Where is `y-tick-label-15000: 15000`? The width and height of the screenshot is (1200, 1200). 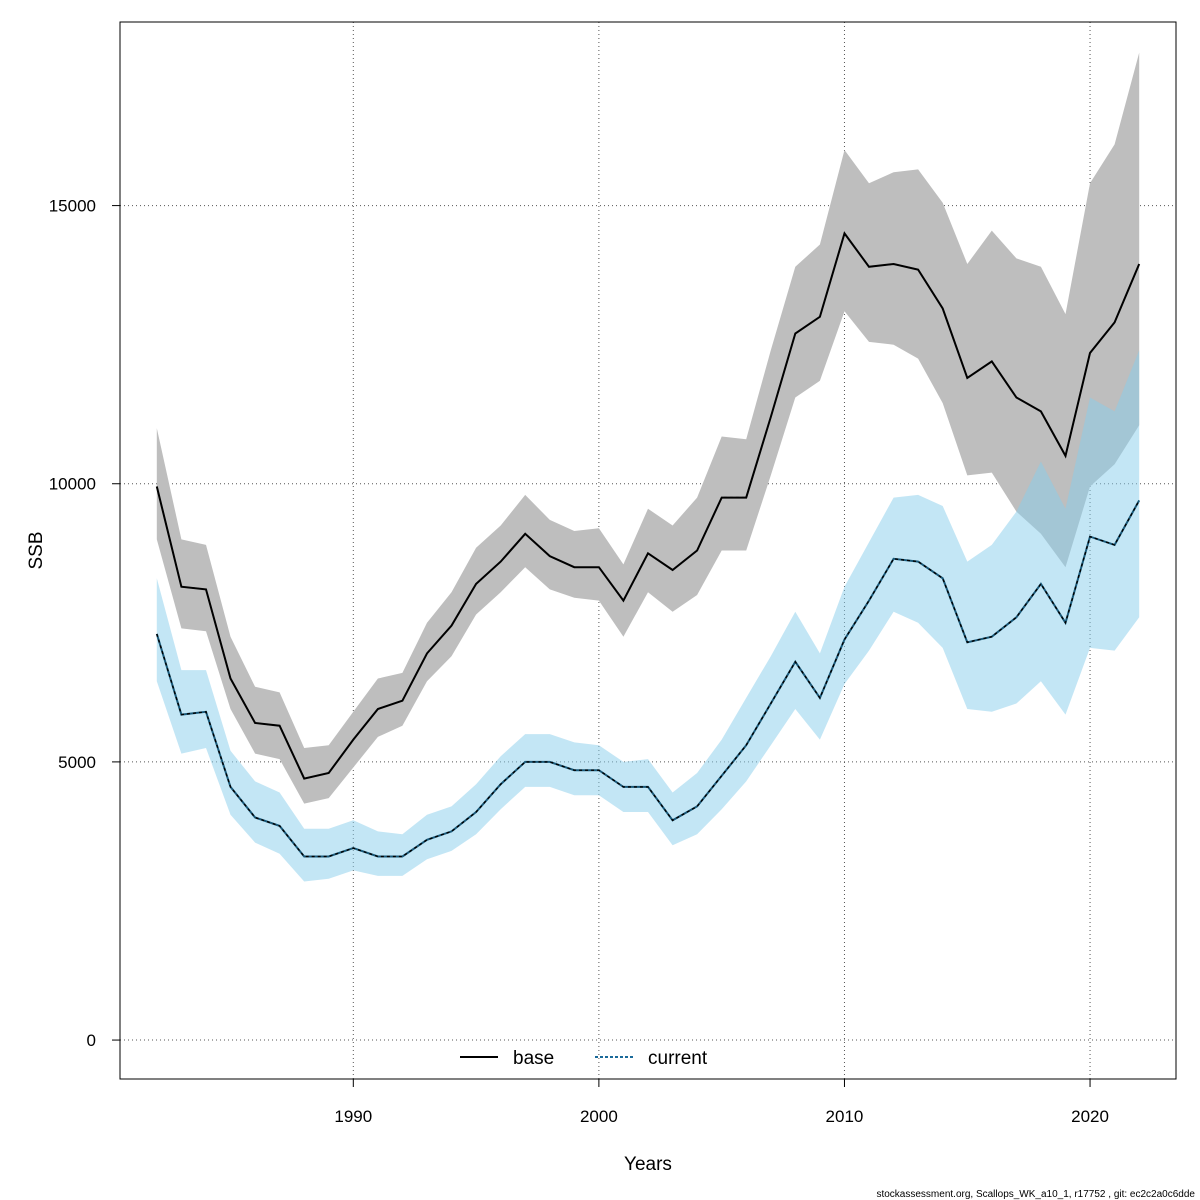 y-tick-label-15000: 15000 is located at coordinates (72, 206).